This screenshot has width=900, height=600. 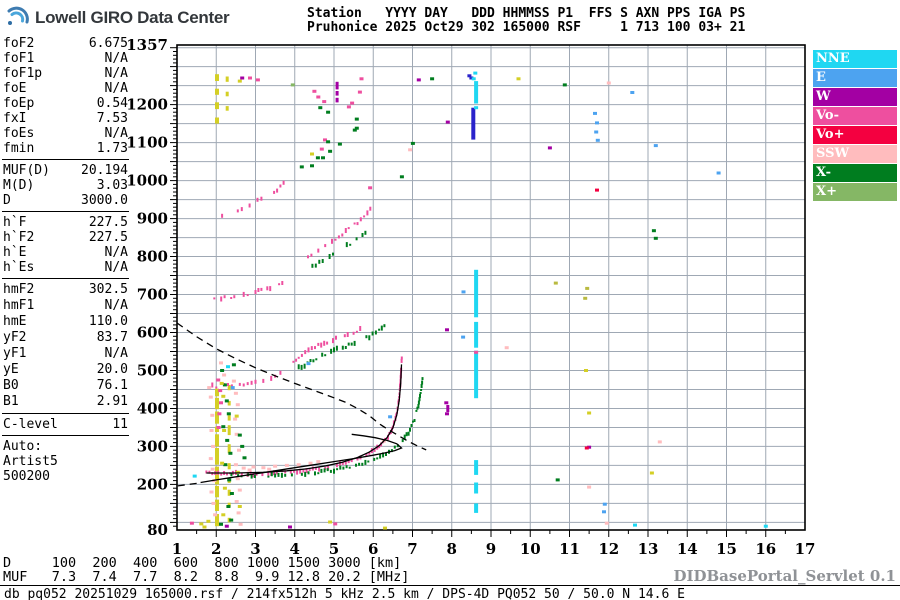 What do you see at coordinates (23, 73) in the screenshot?
I see `param-label: foF1p` at bounding box center [23, 73].